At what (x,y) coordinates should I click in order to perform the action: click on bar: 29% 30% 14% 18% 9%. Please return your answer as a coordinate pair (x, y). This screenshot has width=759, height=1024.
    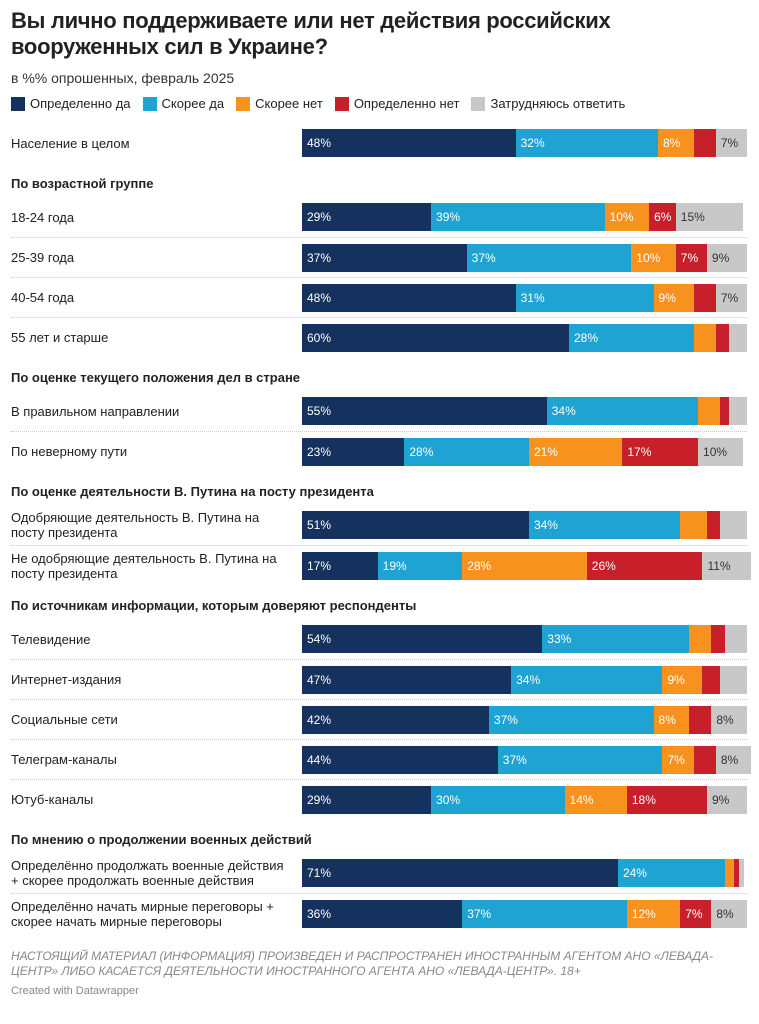
    Looking at the image, I should click on (524, 799).